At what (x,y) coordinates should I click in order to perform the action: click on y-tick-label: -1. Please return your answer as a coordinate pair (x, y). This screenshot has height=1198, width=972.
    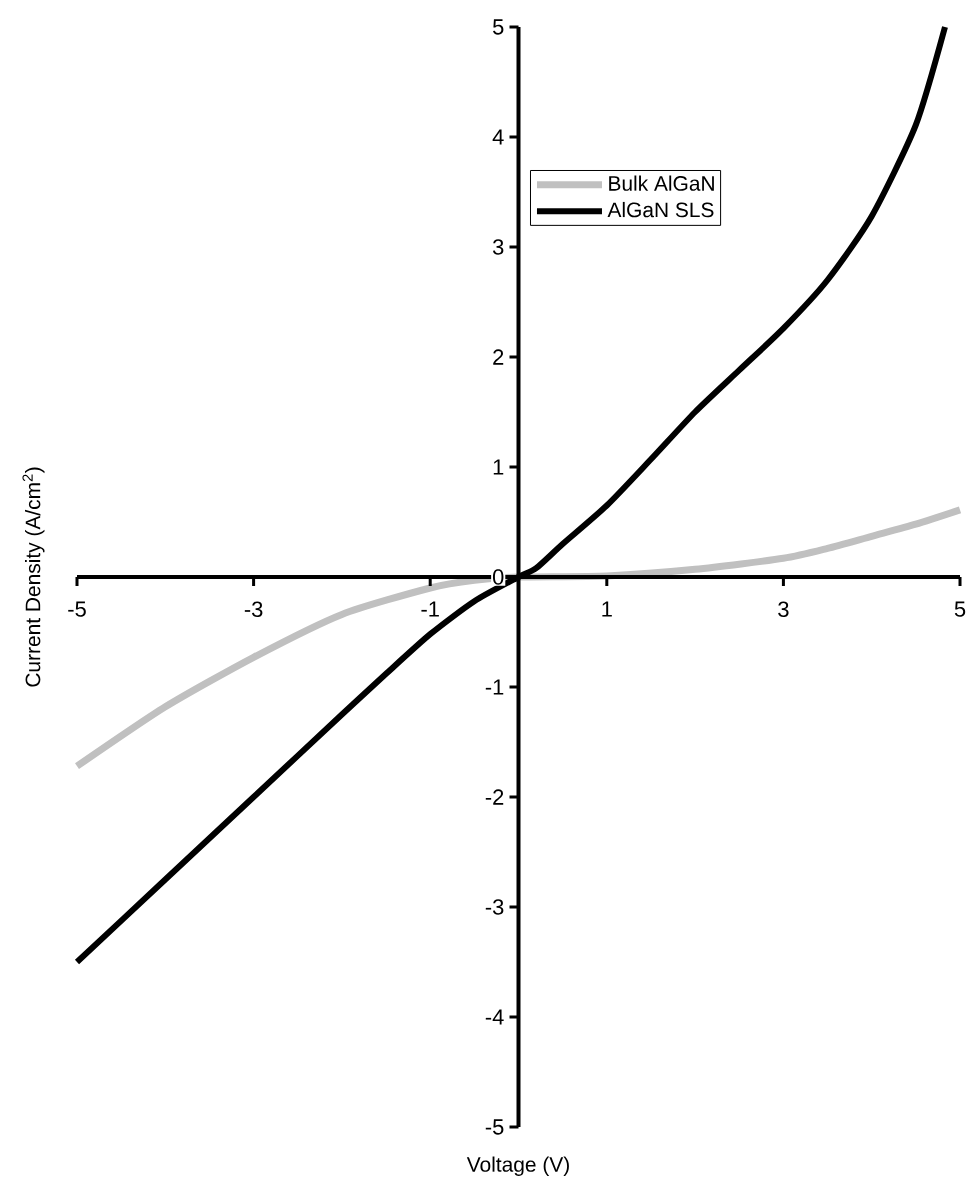
    Looking at the image, I should click on (494, 687).